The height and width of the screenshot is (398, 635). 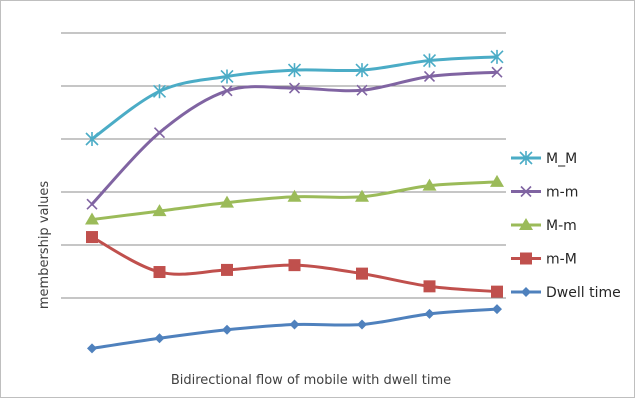 I want to click on legend-item: M-m, so click(x=544, y=226).